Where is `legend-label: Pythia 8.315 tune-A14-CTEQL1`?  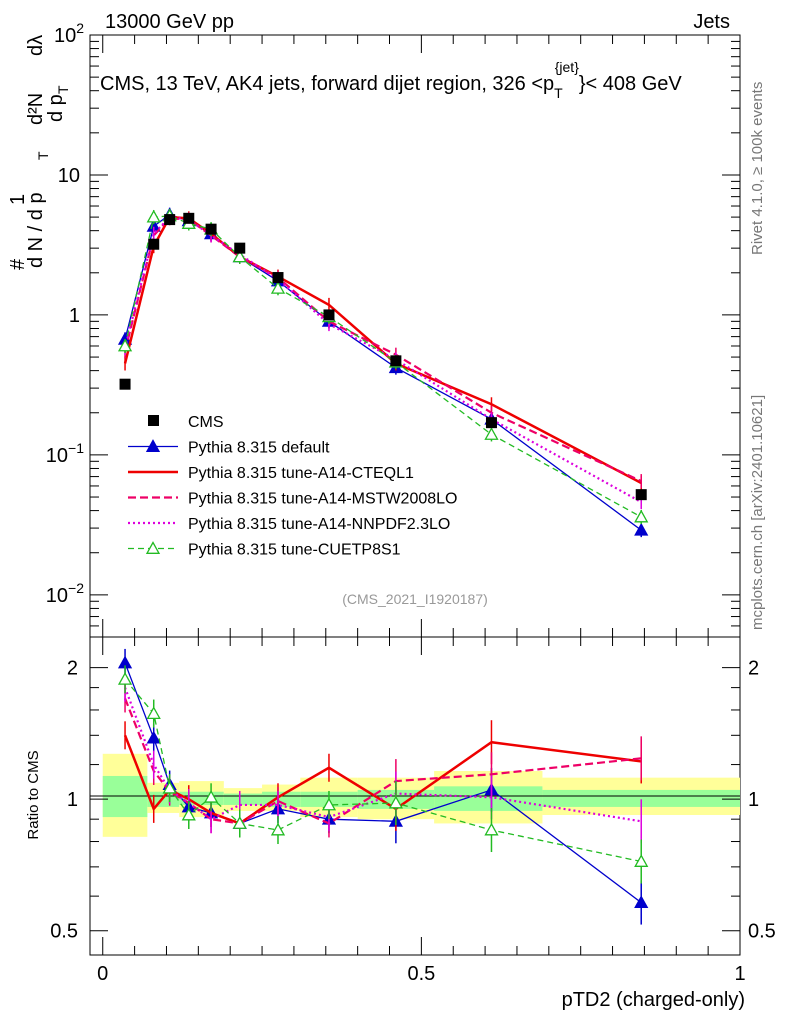
legend-label: Pythia 8.315 tune-A14-CTEQL1 is located at coordinates (301, 473).